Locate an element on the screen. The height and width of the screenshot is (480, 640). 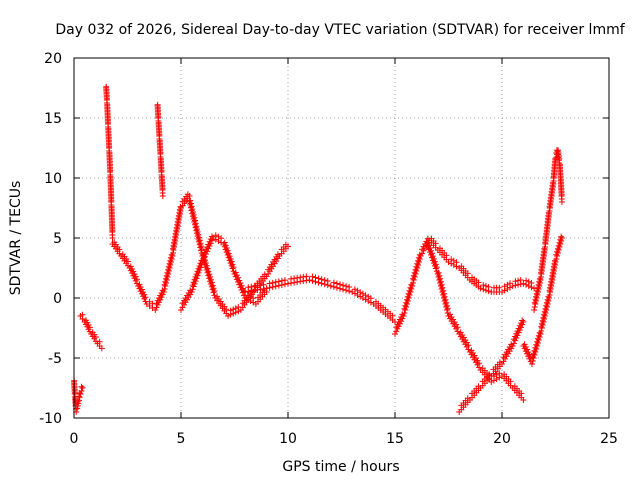
x-tick-label: 5 is located at coordinates (181, 439).